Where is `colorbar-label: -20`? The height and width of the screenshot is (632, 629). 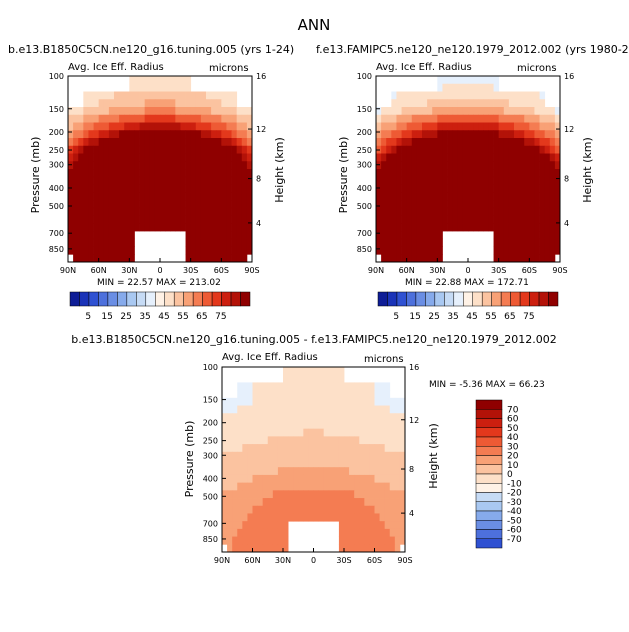
colorbar-label: -20 is located at coordinates (514, 494).